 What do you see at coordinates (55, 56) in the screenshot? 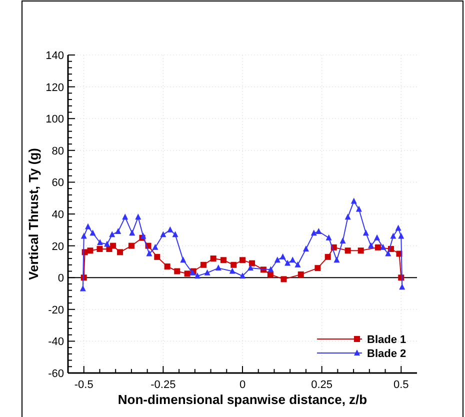
I see `y-tick-label: 140` at bounding box center [55, 56].